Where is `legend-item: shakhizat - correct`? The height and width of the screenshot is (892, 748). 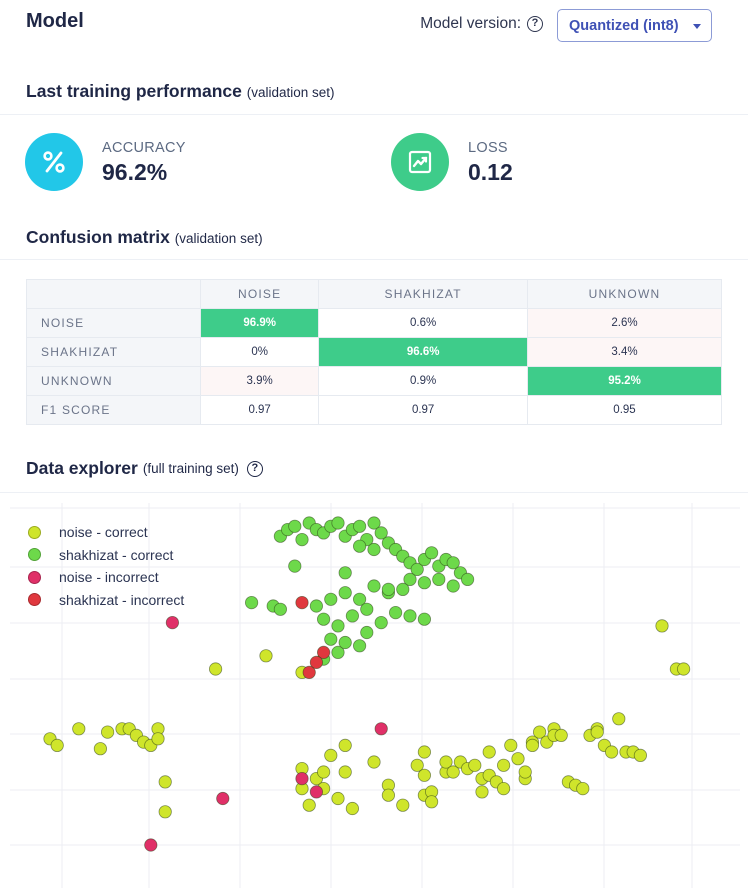
legend-item: shakhizat - correct is located at coordinates (106, 555).